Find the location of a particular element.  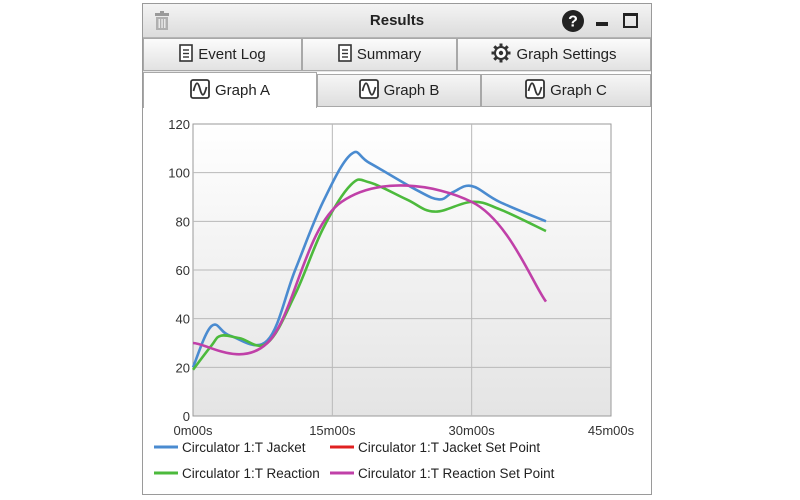

minimize-icon is located at coordinates (602, 24).